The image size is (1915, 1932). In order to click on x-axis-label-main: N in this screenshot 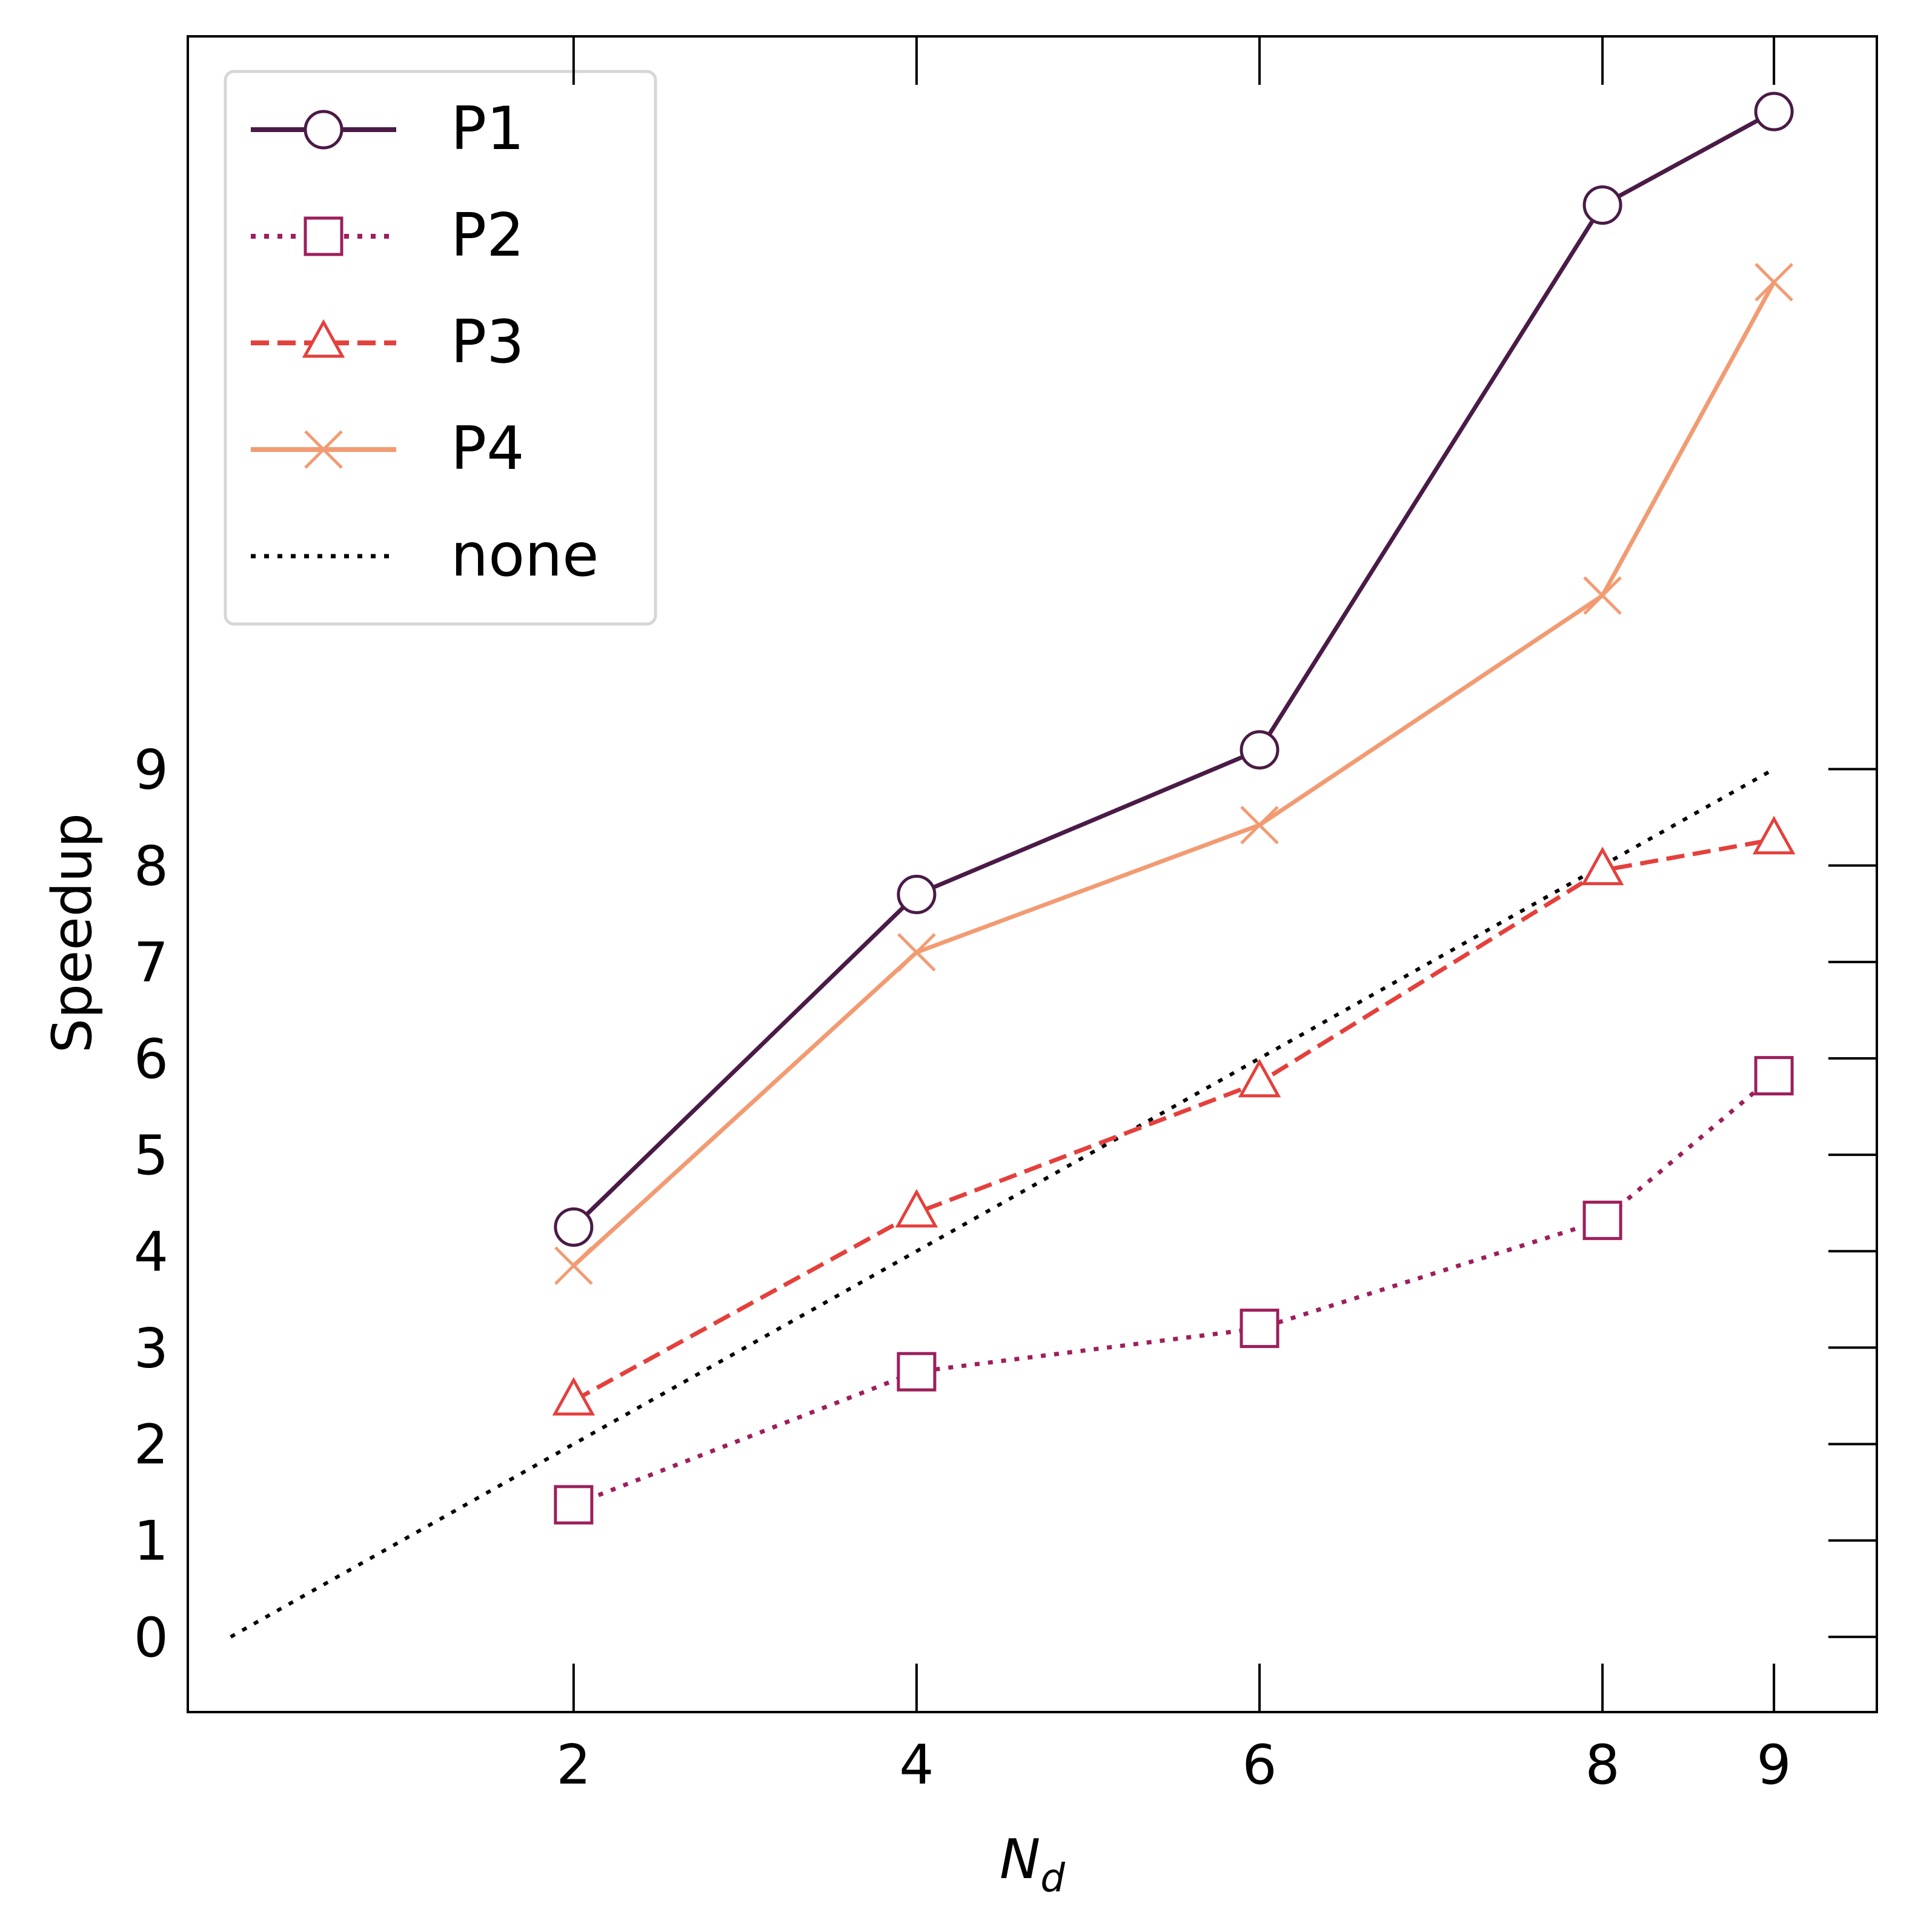, I will do `click(1020, 1860)`.